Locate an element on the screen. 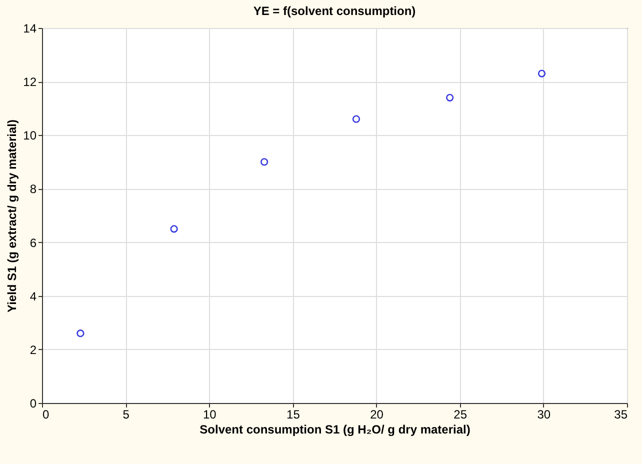 This screenshot has width=642, height=464. x-tick-label: 35 is located at coordinates (621, 415).